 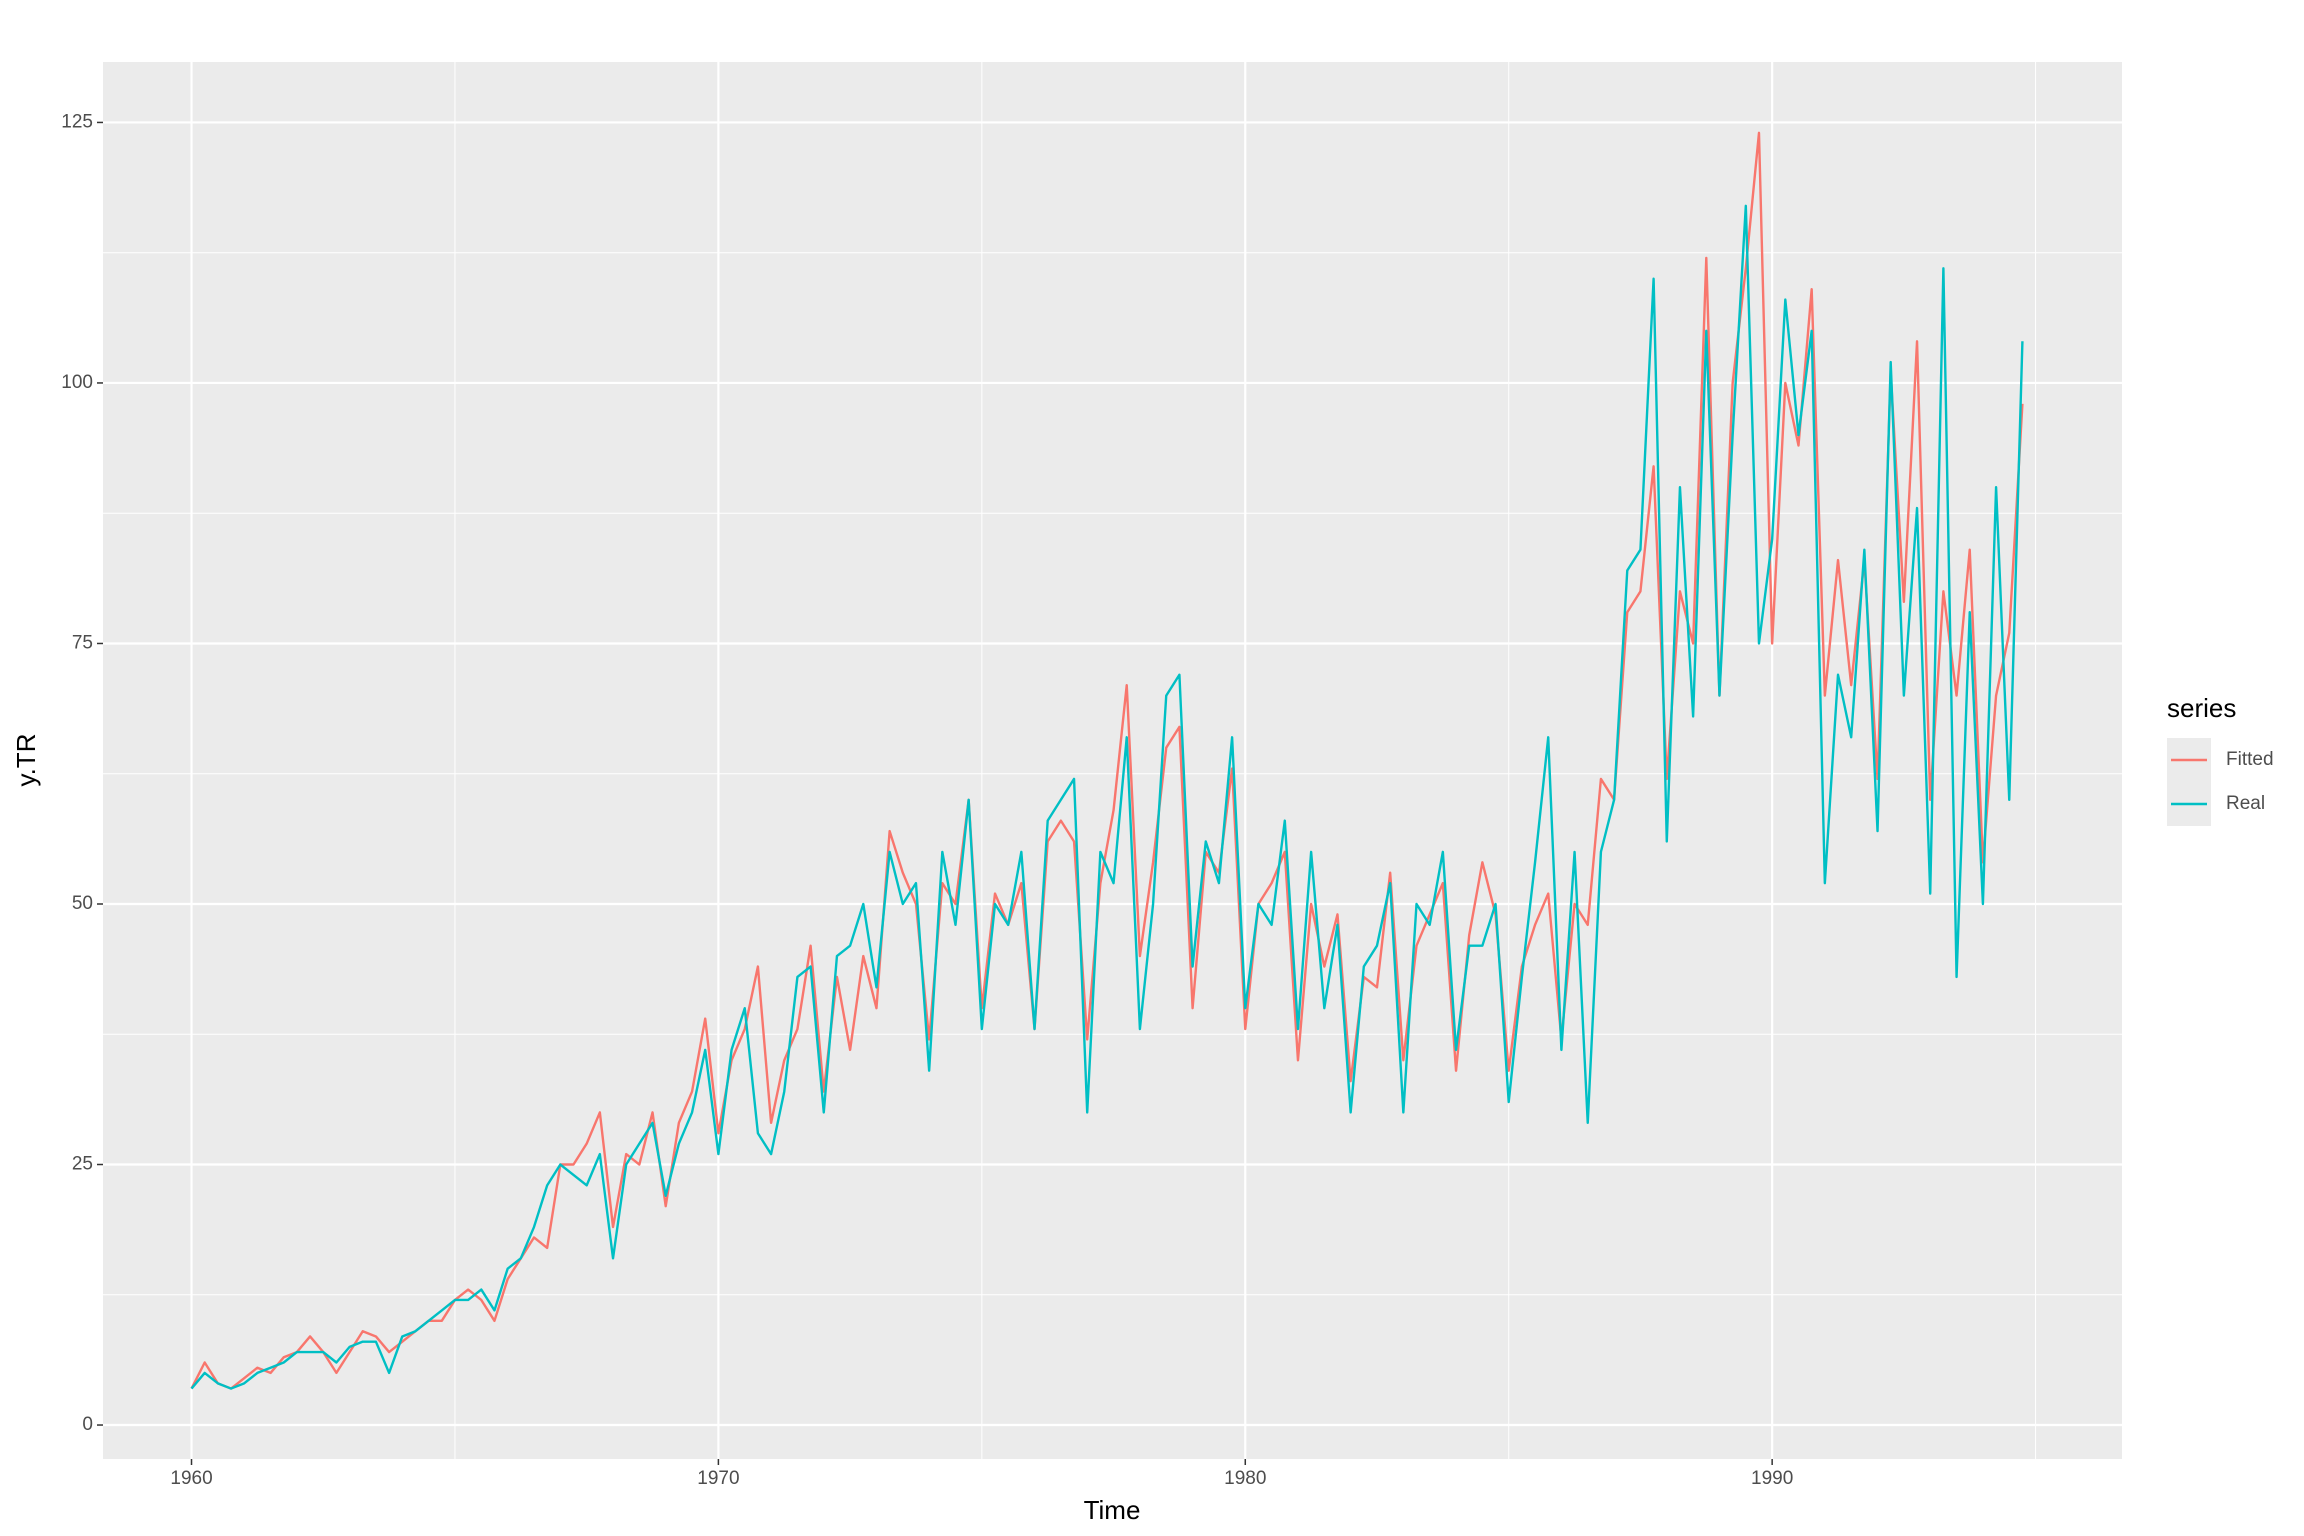 I want to click on legend-label: Real, so click(x=2245, y=803).